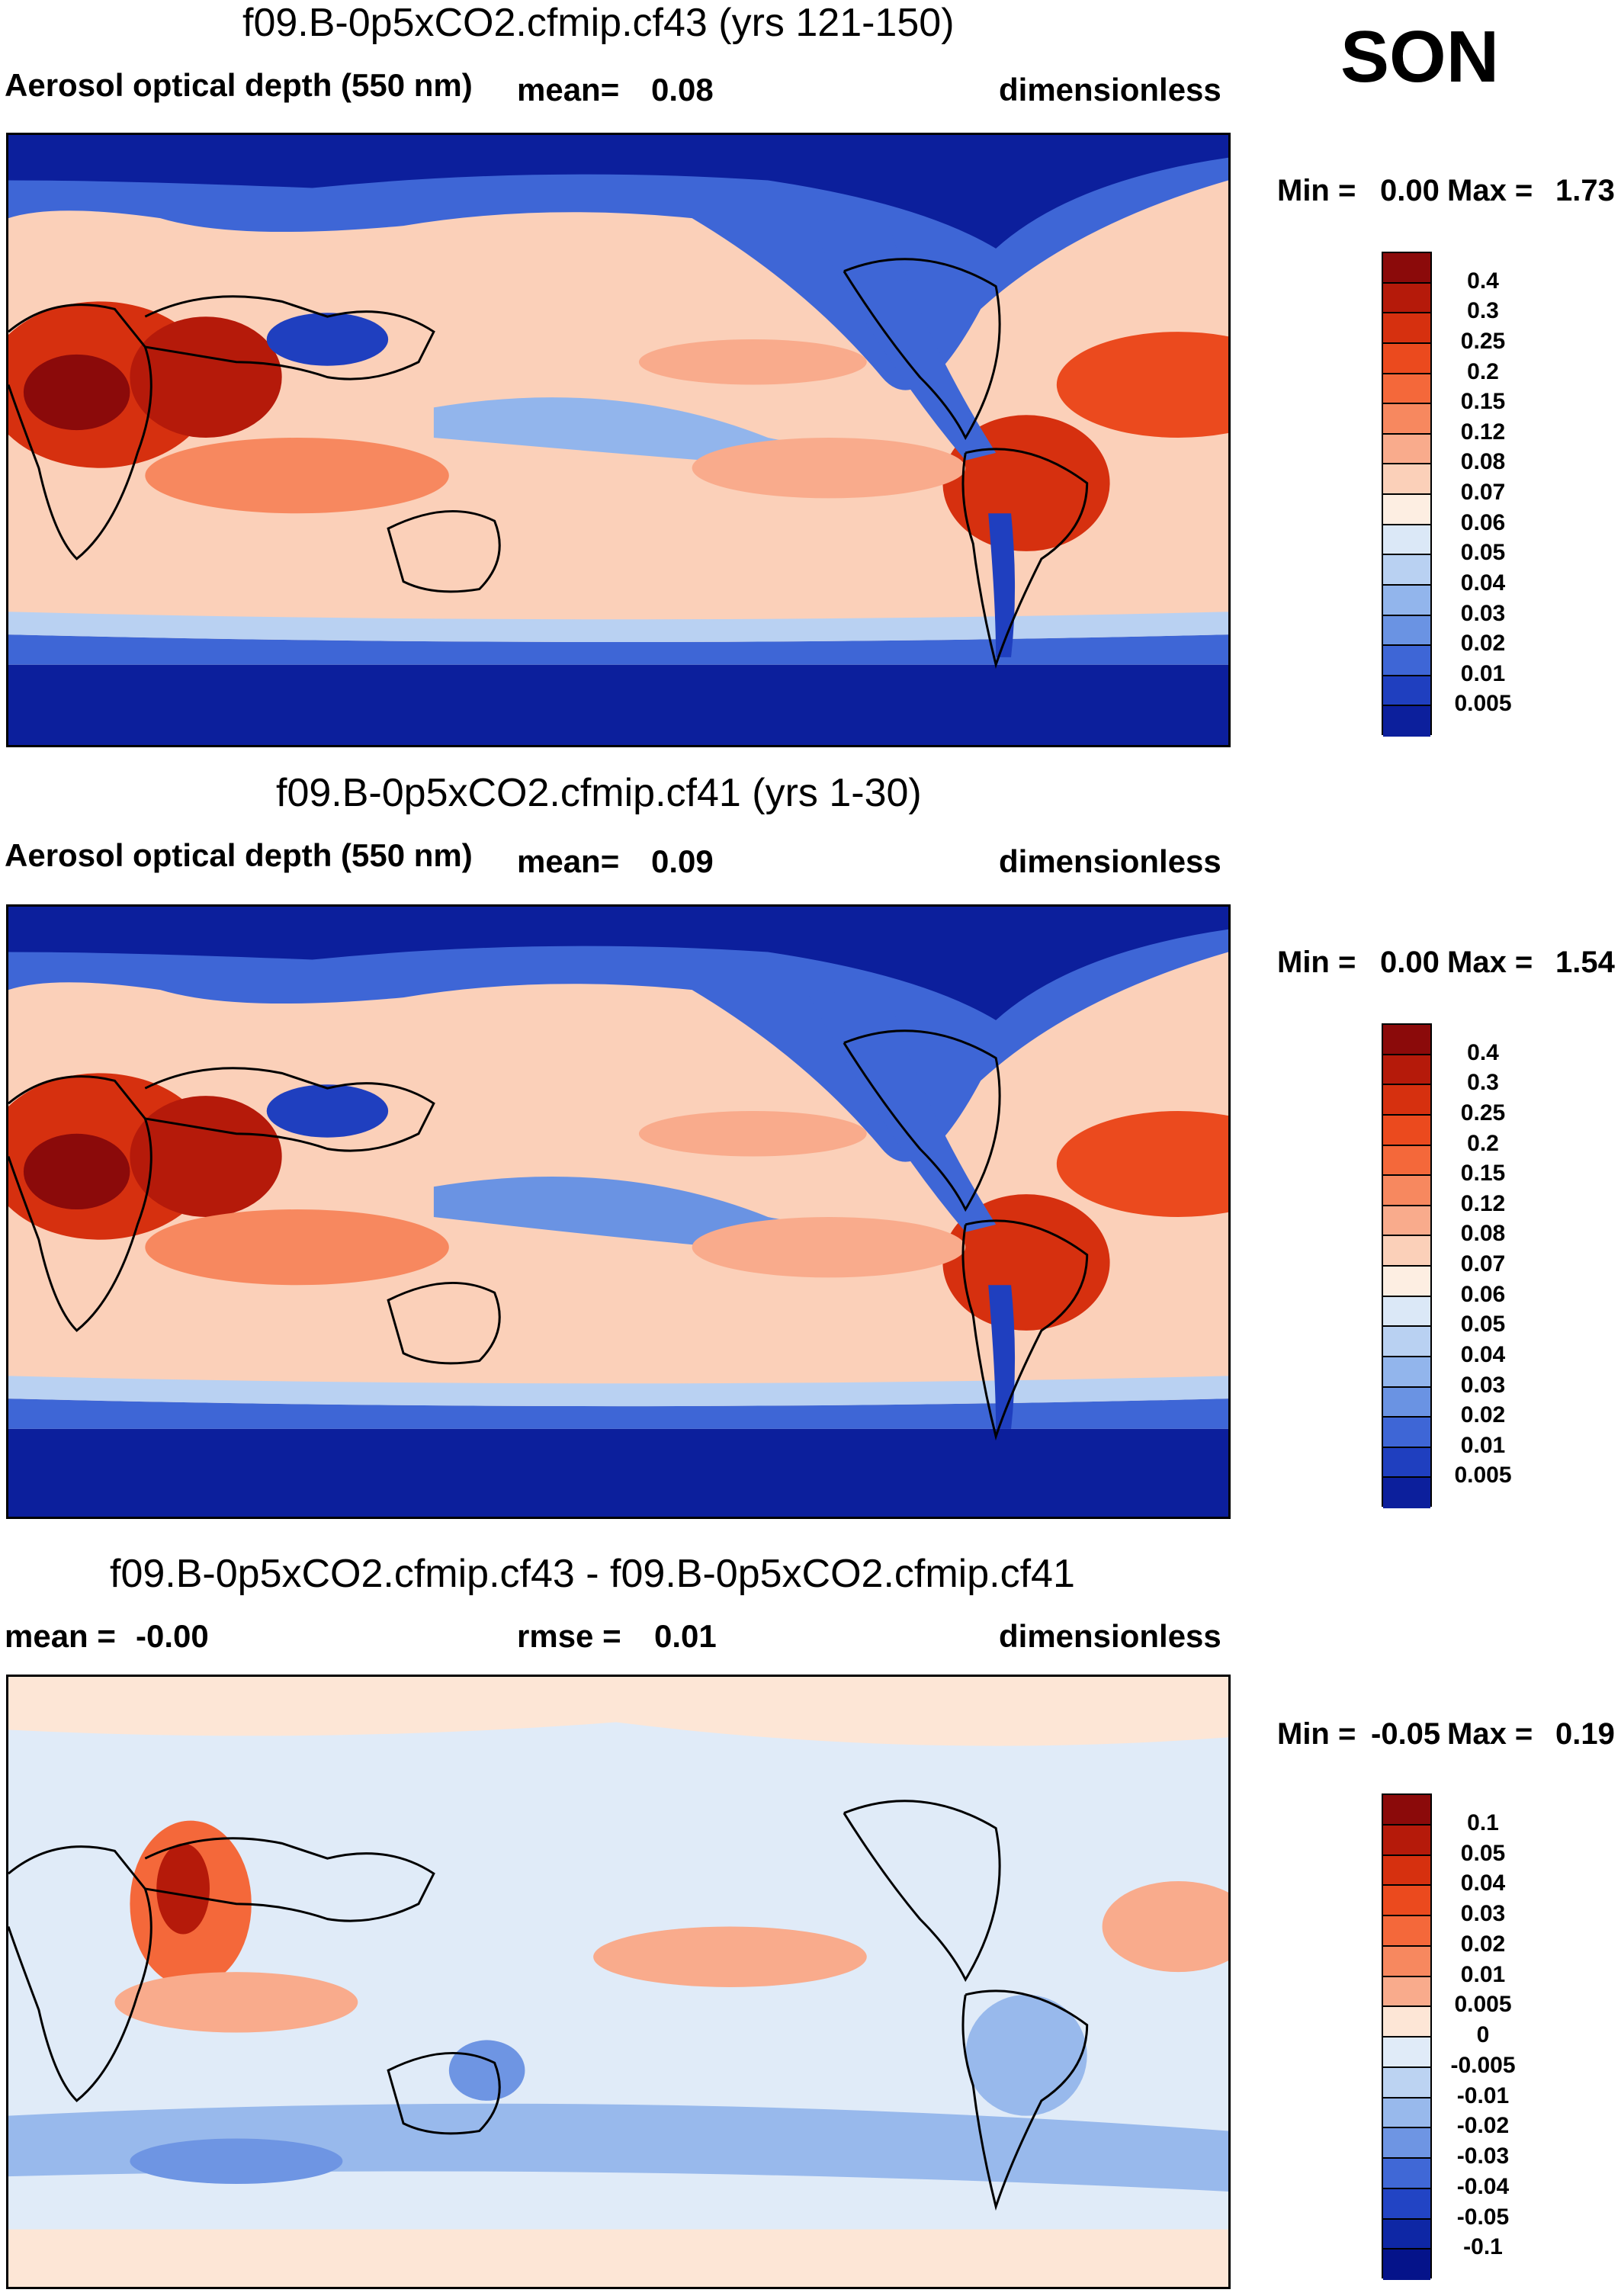 Image resolution: width=1621 pixels, height=2296 pixels. Describe the element at coordinates (1483, 1083) in the screenshot. I see `colorbar-tick-label: 0.3` at that location.